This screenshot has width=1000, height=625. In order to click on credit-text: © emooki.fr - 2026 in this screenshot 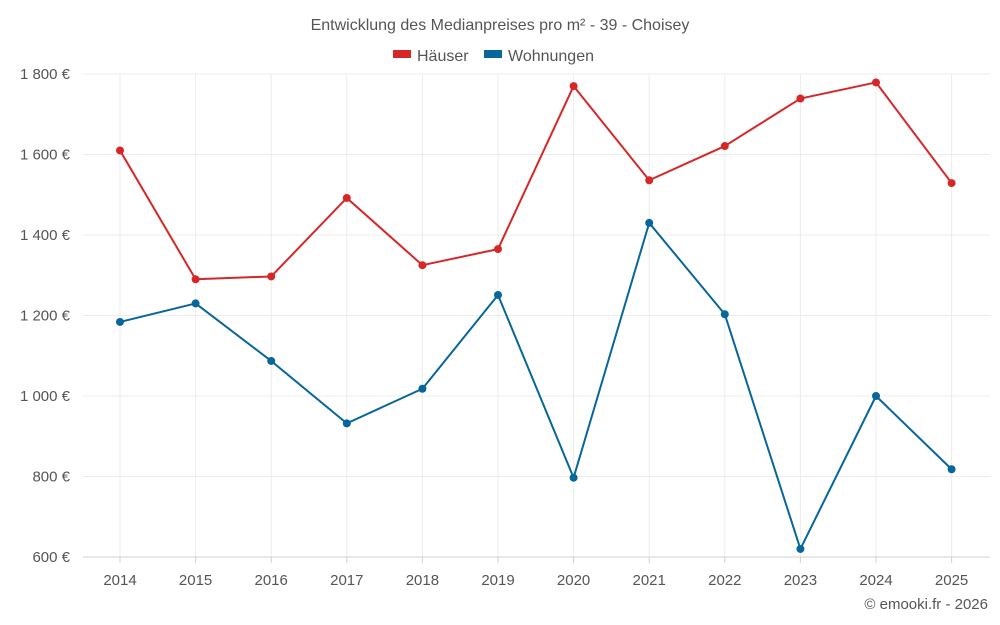, I will do `click(926, 604)`.